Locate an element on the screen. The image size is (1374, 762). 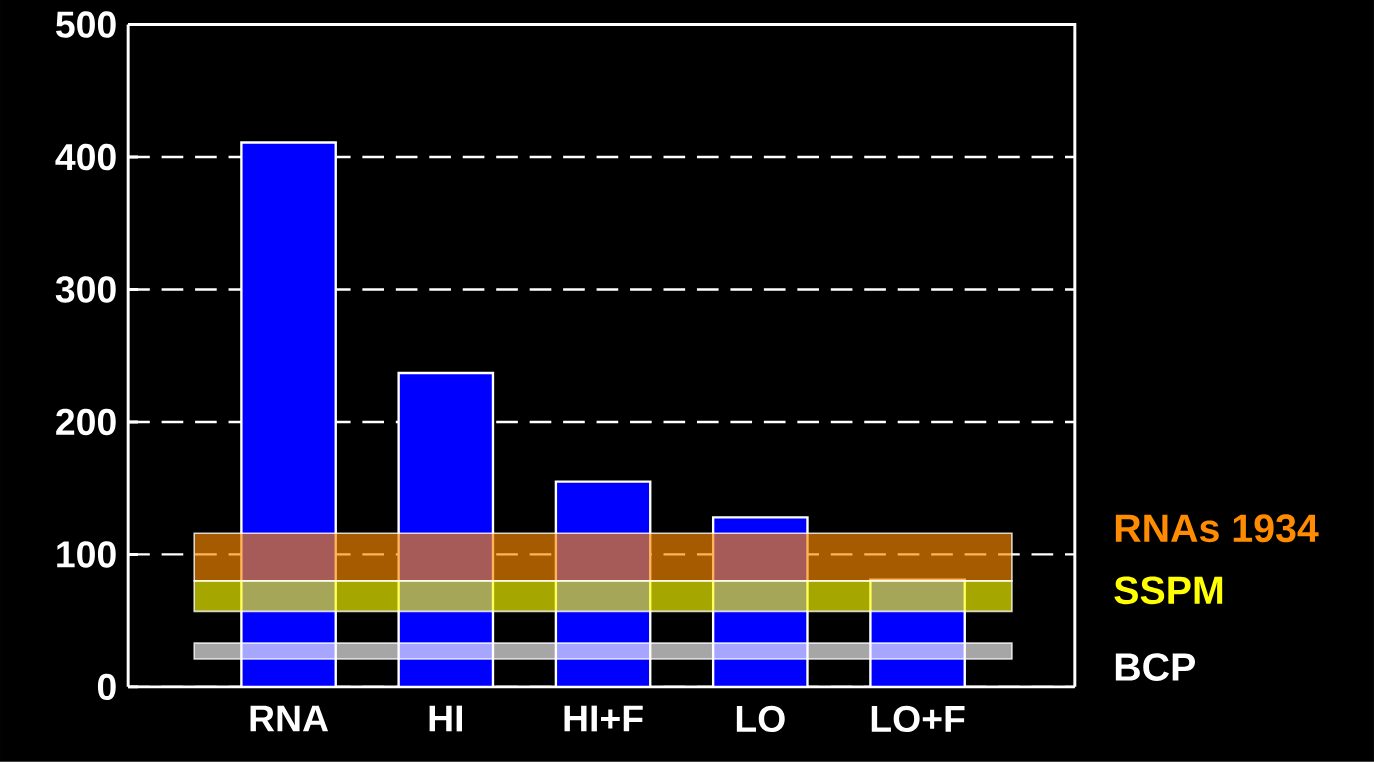
x-tick-label: LO is located at coordinates (760, 719).